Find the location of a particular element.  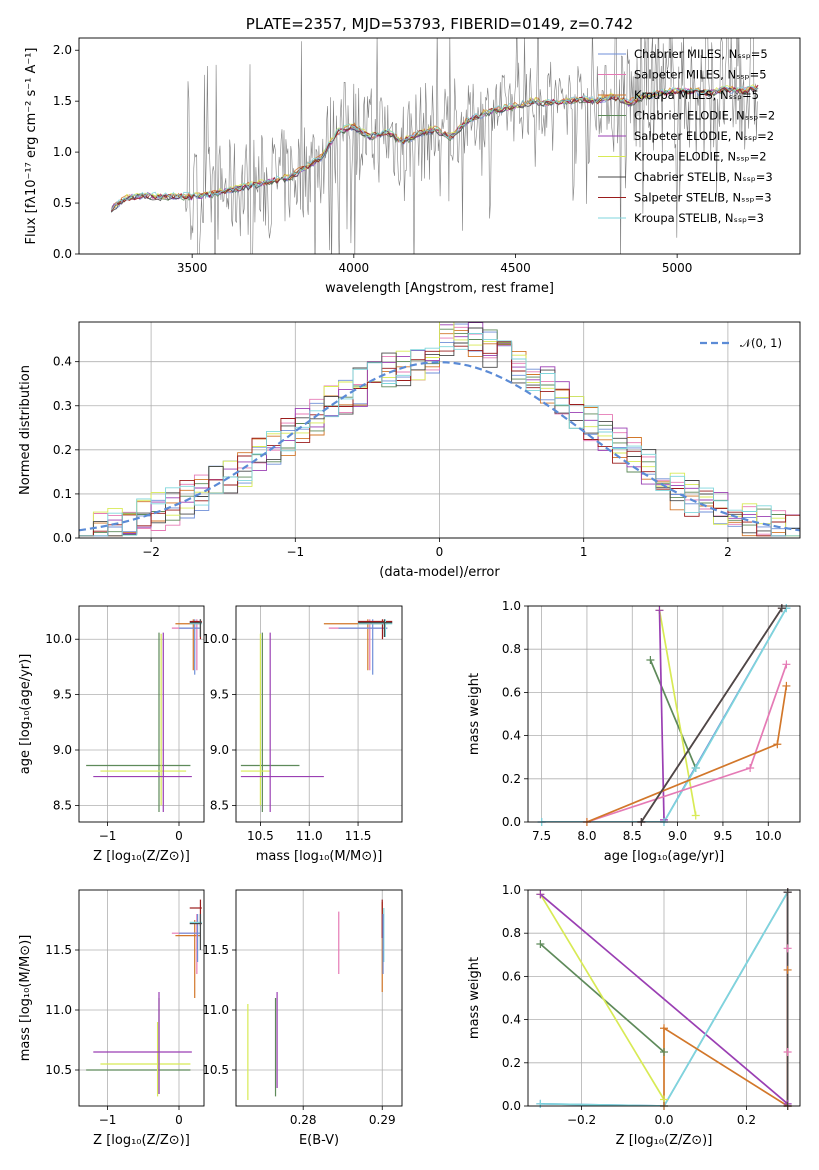

x-axis-label: mass [log₁₀(M/M⊙)] is located at coordinates (319, 856).